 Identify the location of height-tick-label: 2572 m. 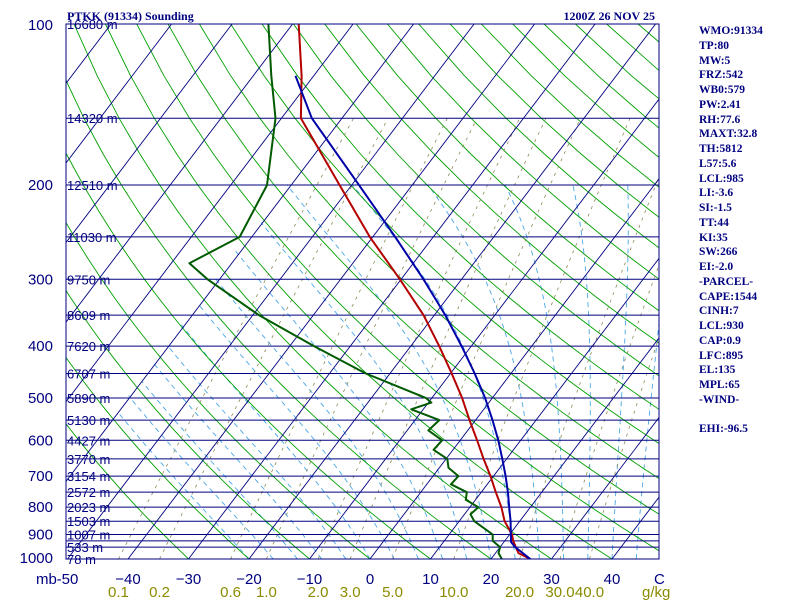
(88, 492).